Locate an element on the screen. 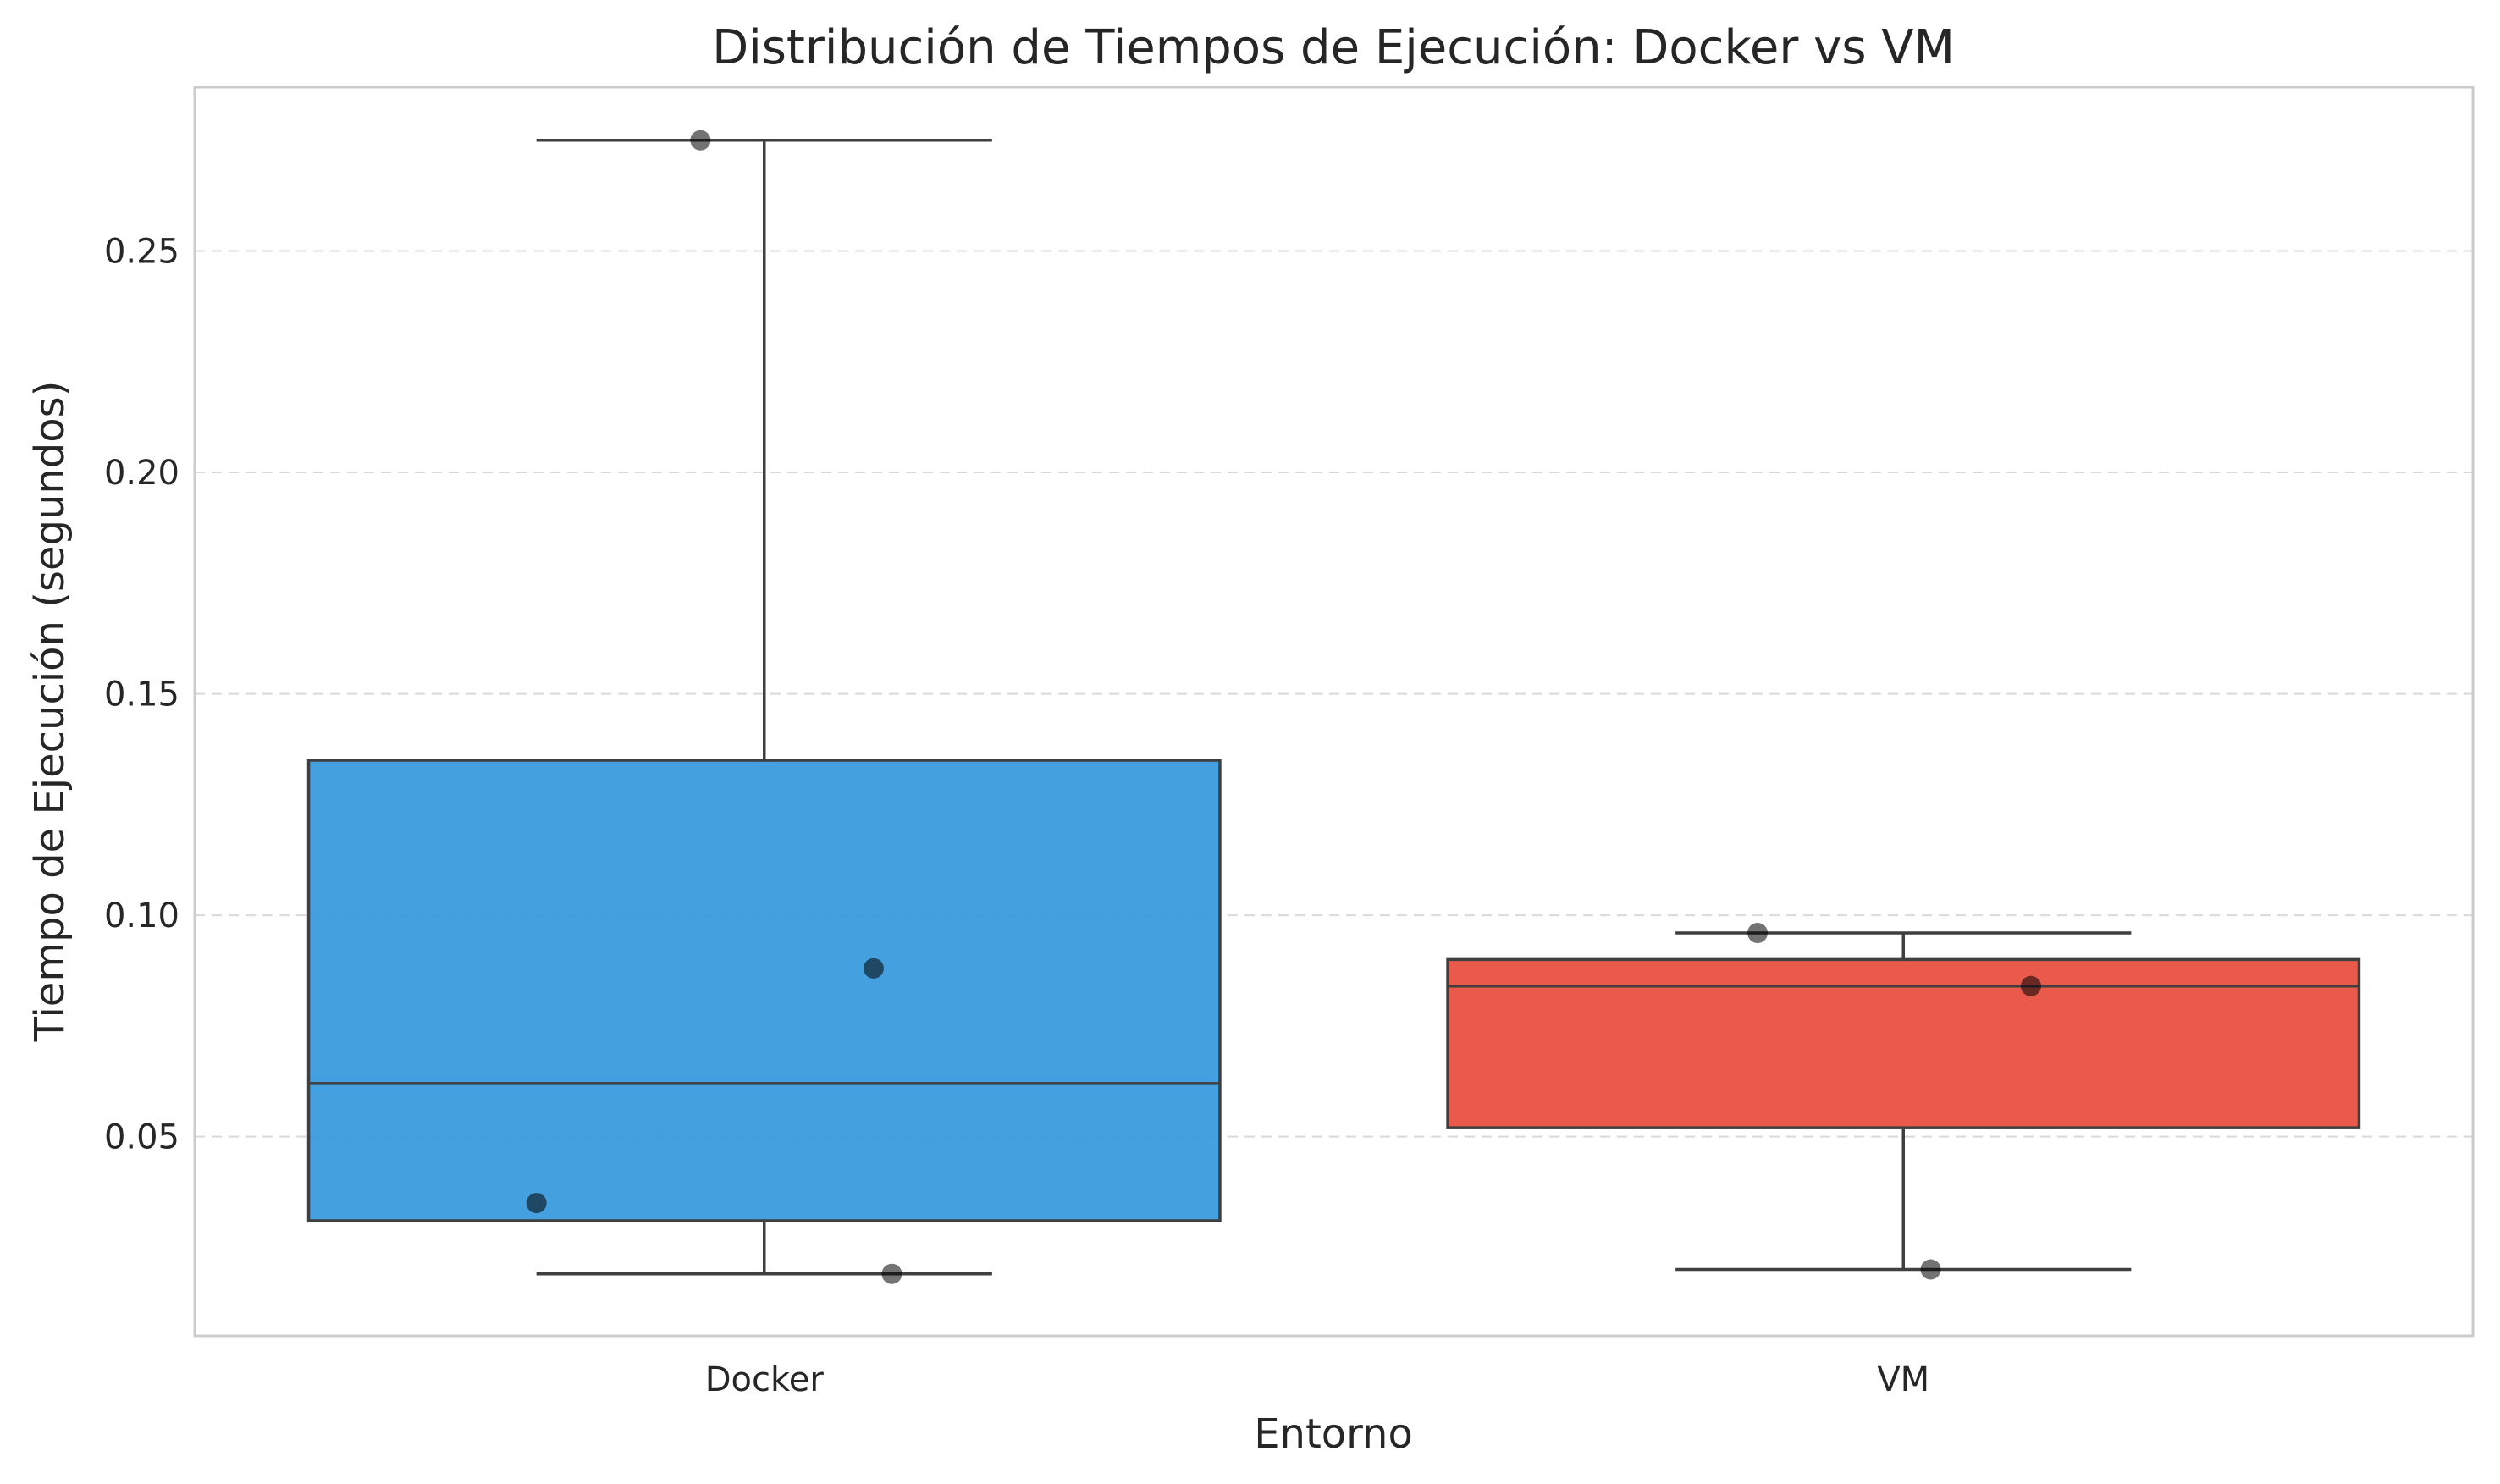 The width and height of the screenshot is (2500, 1484). y-tick-label: 0.15 is located at coordinates (141, 695).